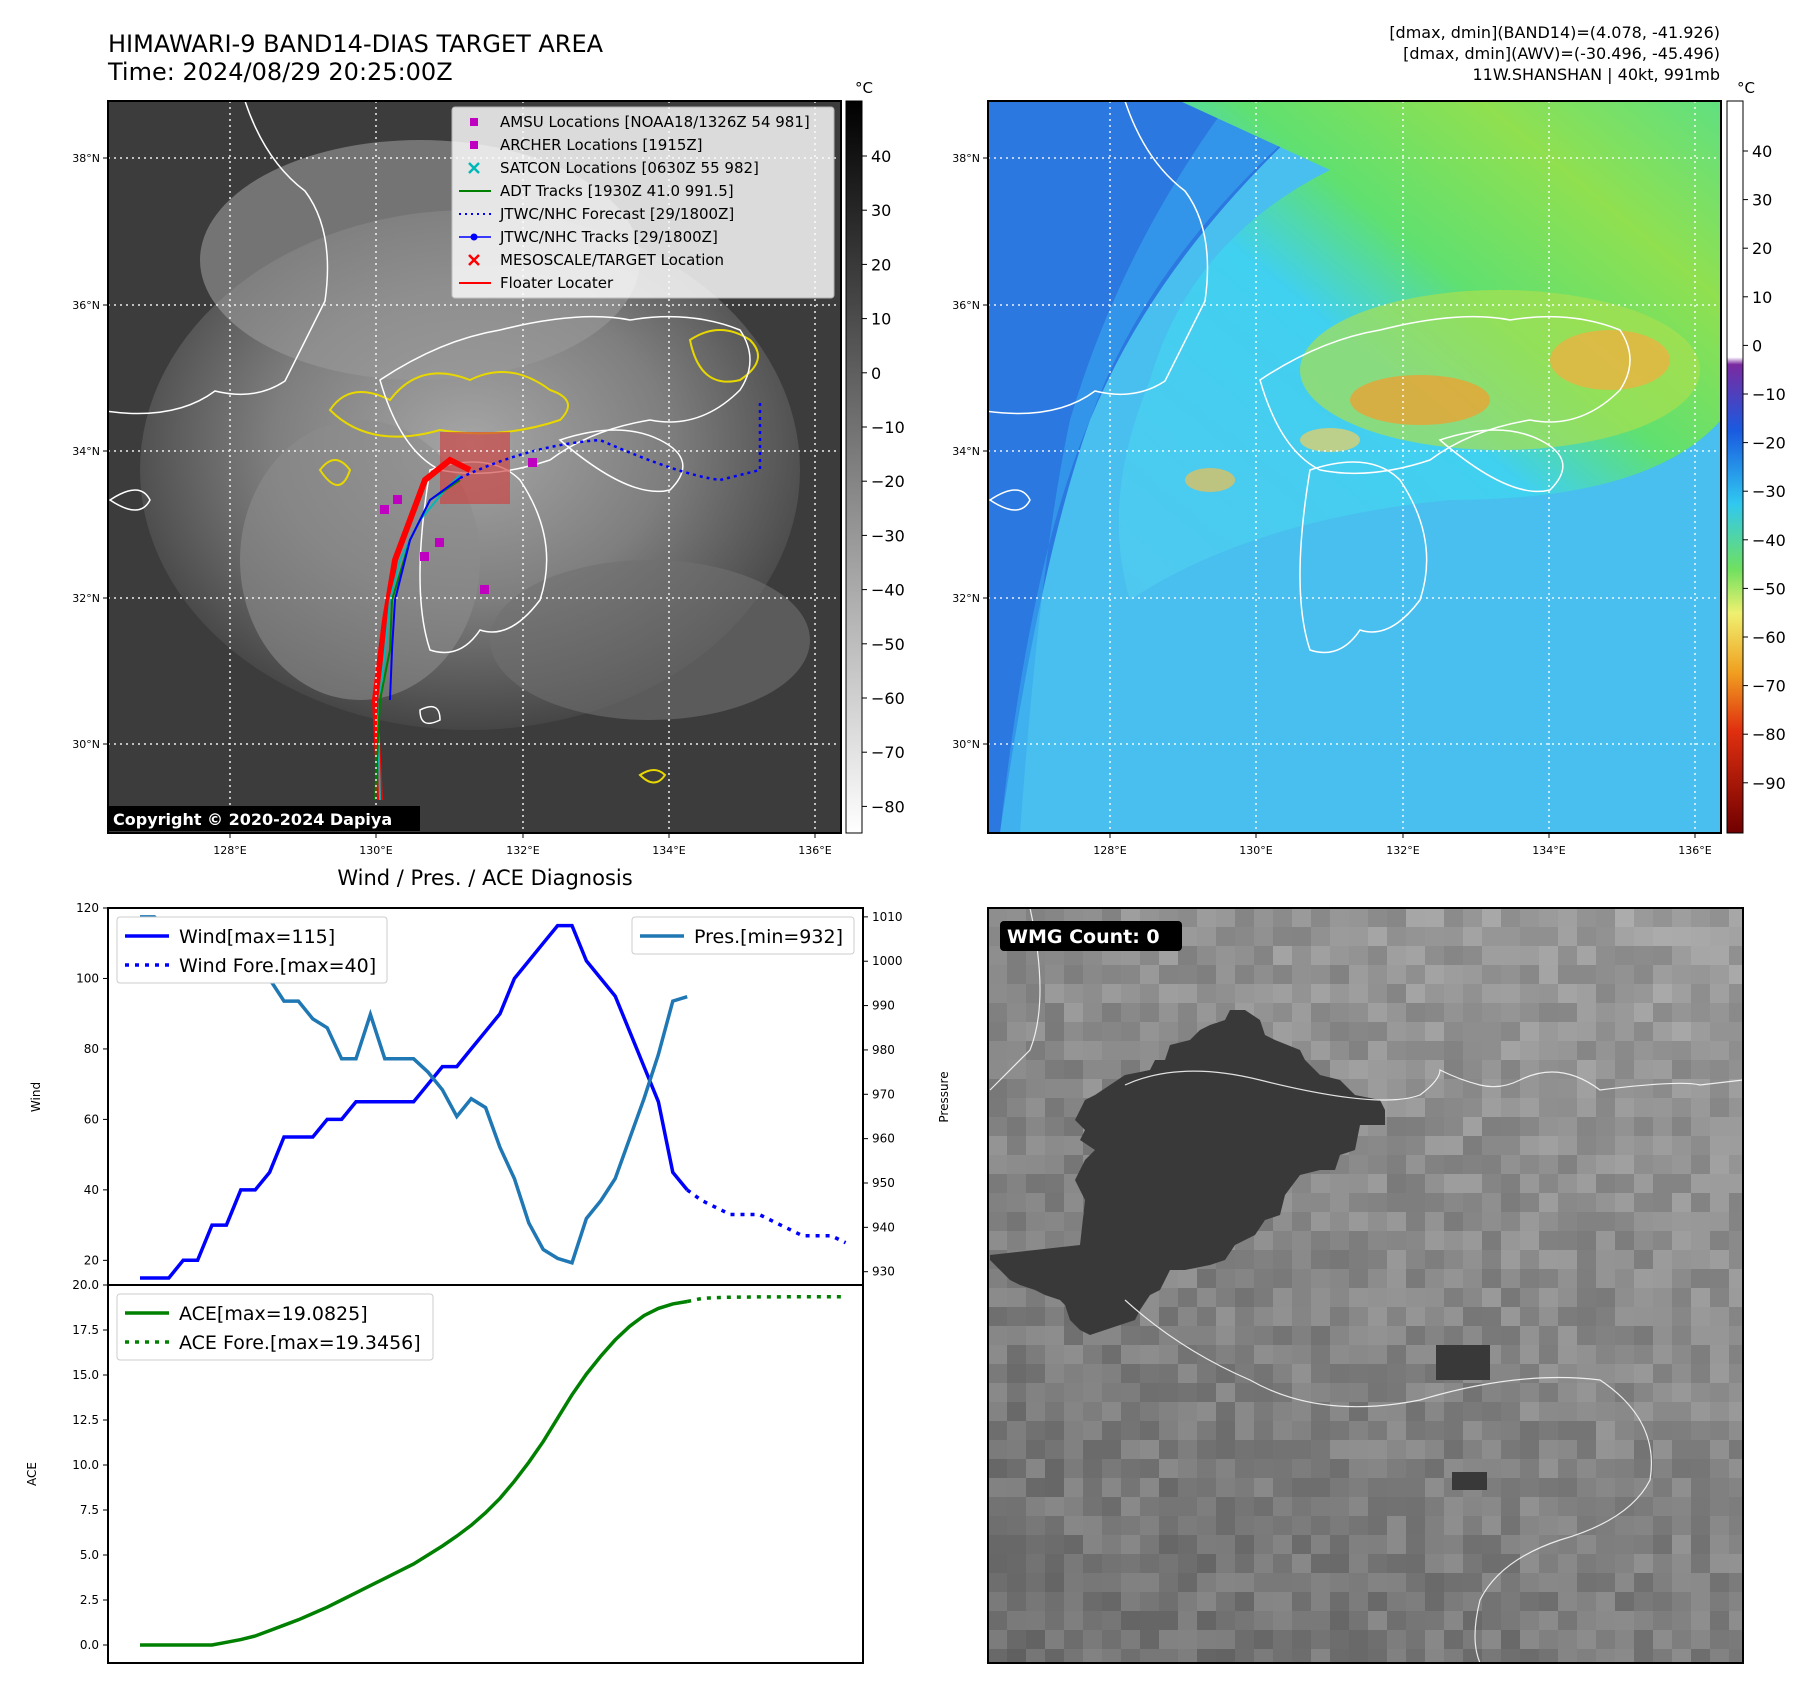 This screenshot has width=1801, height=1690. I want to click on chart-legend-entry: Wind Fore.[max=40], so click(277, 966).